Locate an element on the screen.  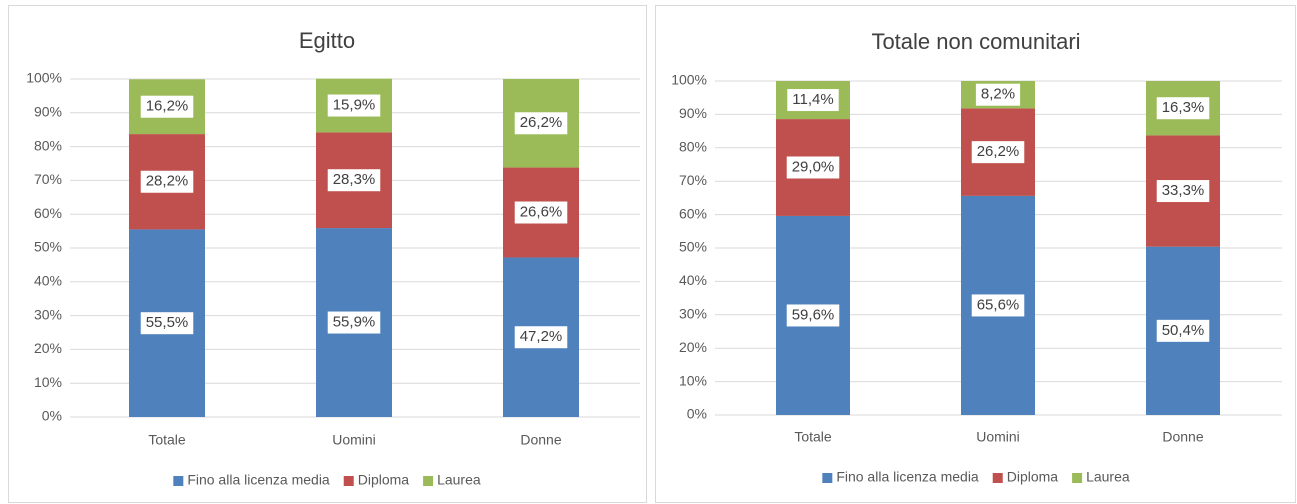
value-label: 8,2% is located at coordinates (998, 94).